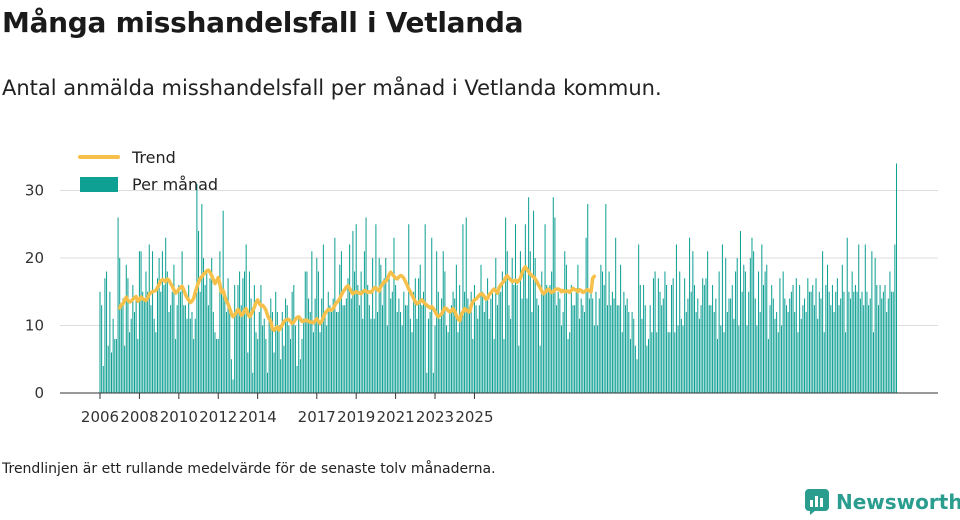 This screenshot has height=520, width=960. I want to click on legend: Trend Per månad, so click(148, 171).